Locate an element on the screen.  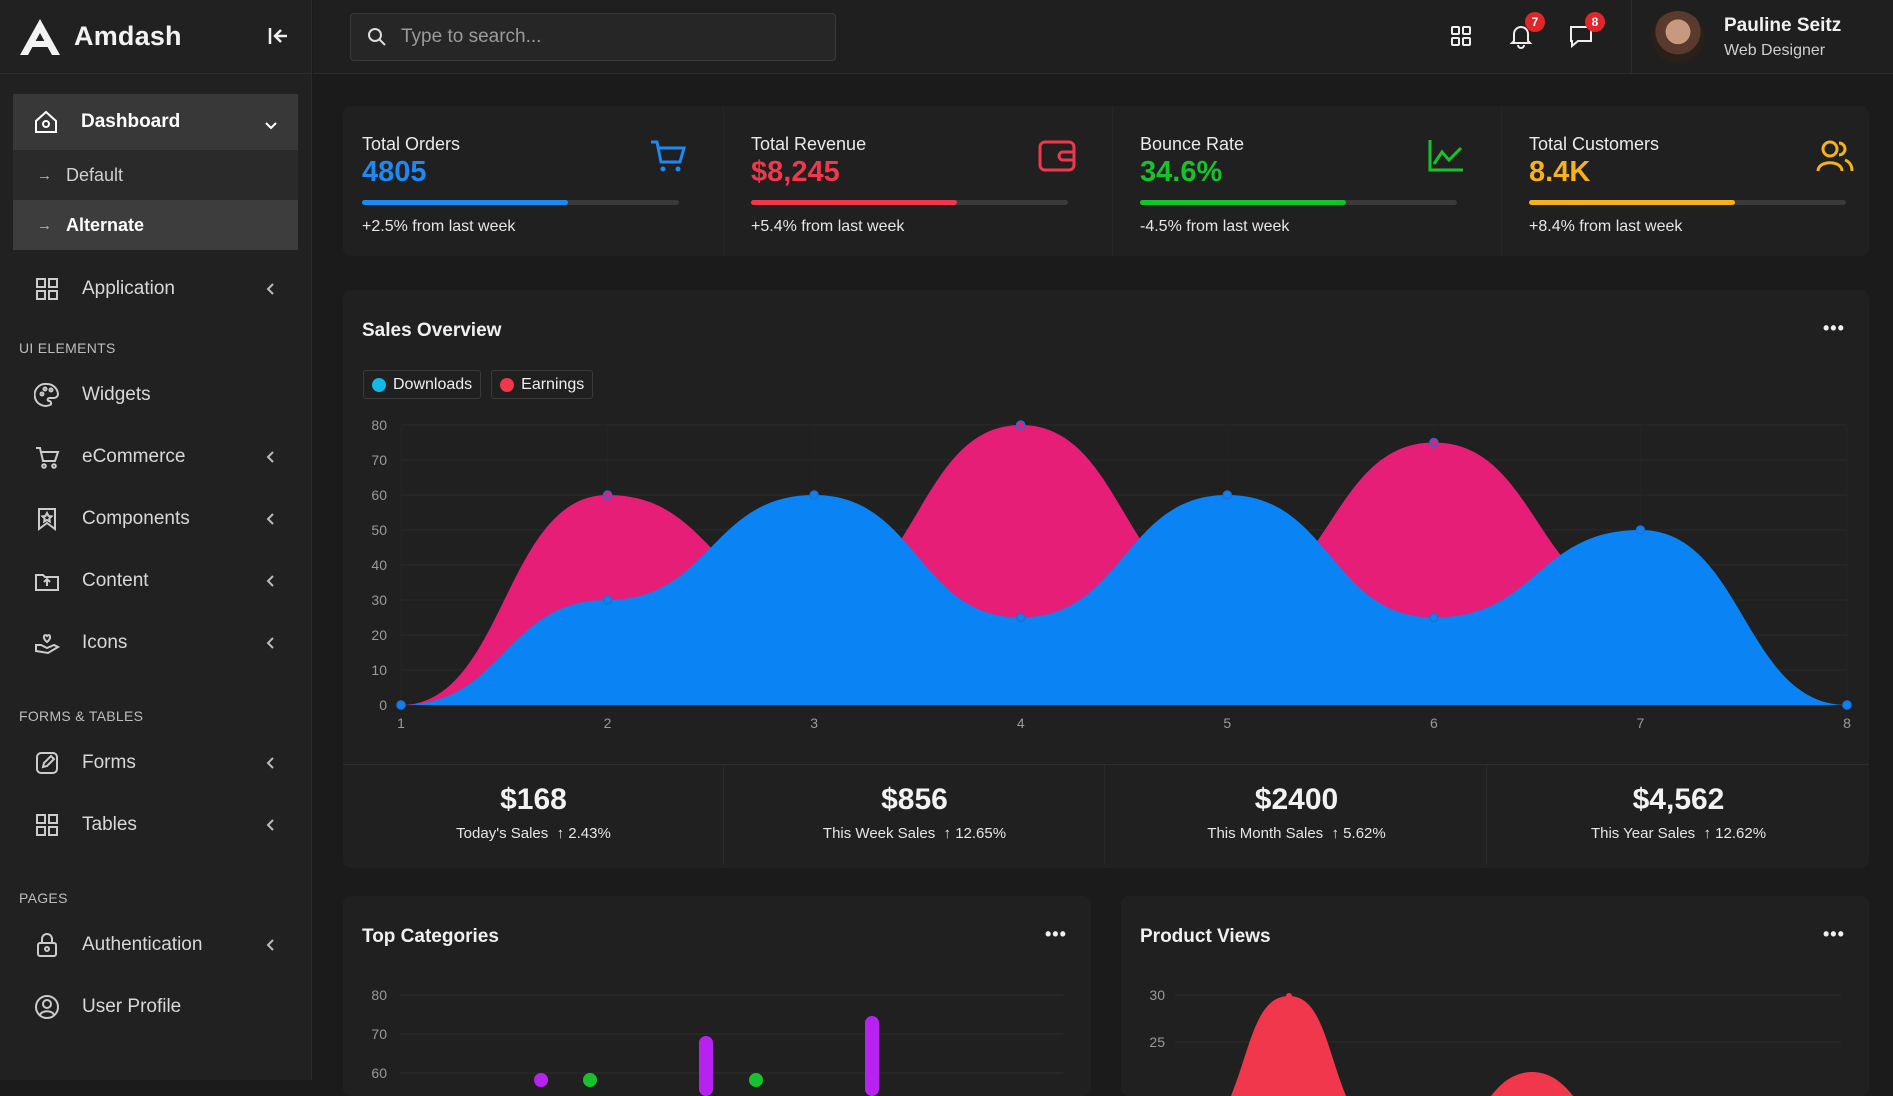
legend-dot is located at coordinates (507, 384).